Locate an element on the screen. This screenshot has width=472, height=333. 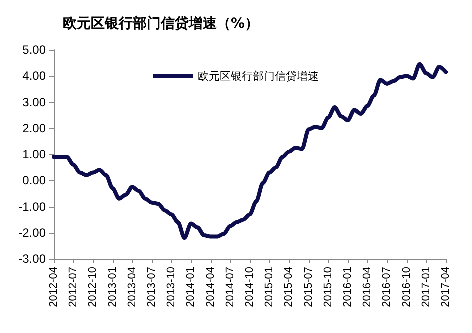
x-tick-label: 2017-01 is located at coordinates (426, 287).